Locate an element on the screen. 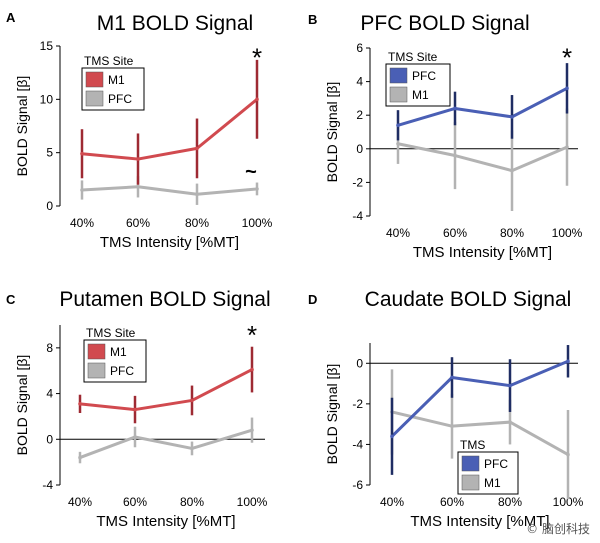 The width and height of the screenshot is (600, 543). chart-title: M1 BOLD Signal is located at coordinates (175, 23).